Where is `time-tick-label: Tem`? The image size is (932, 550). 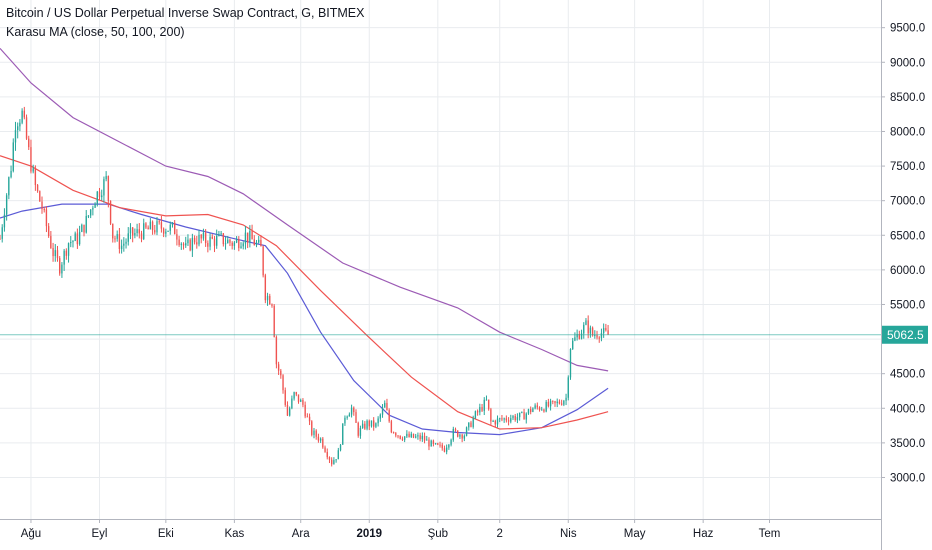
time-tick-label: Tem is located at coordinates (770, 534).